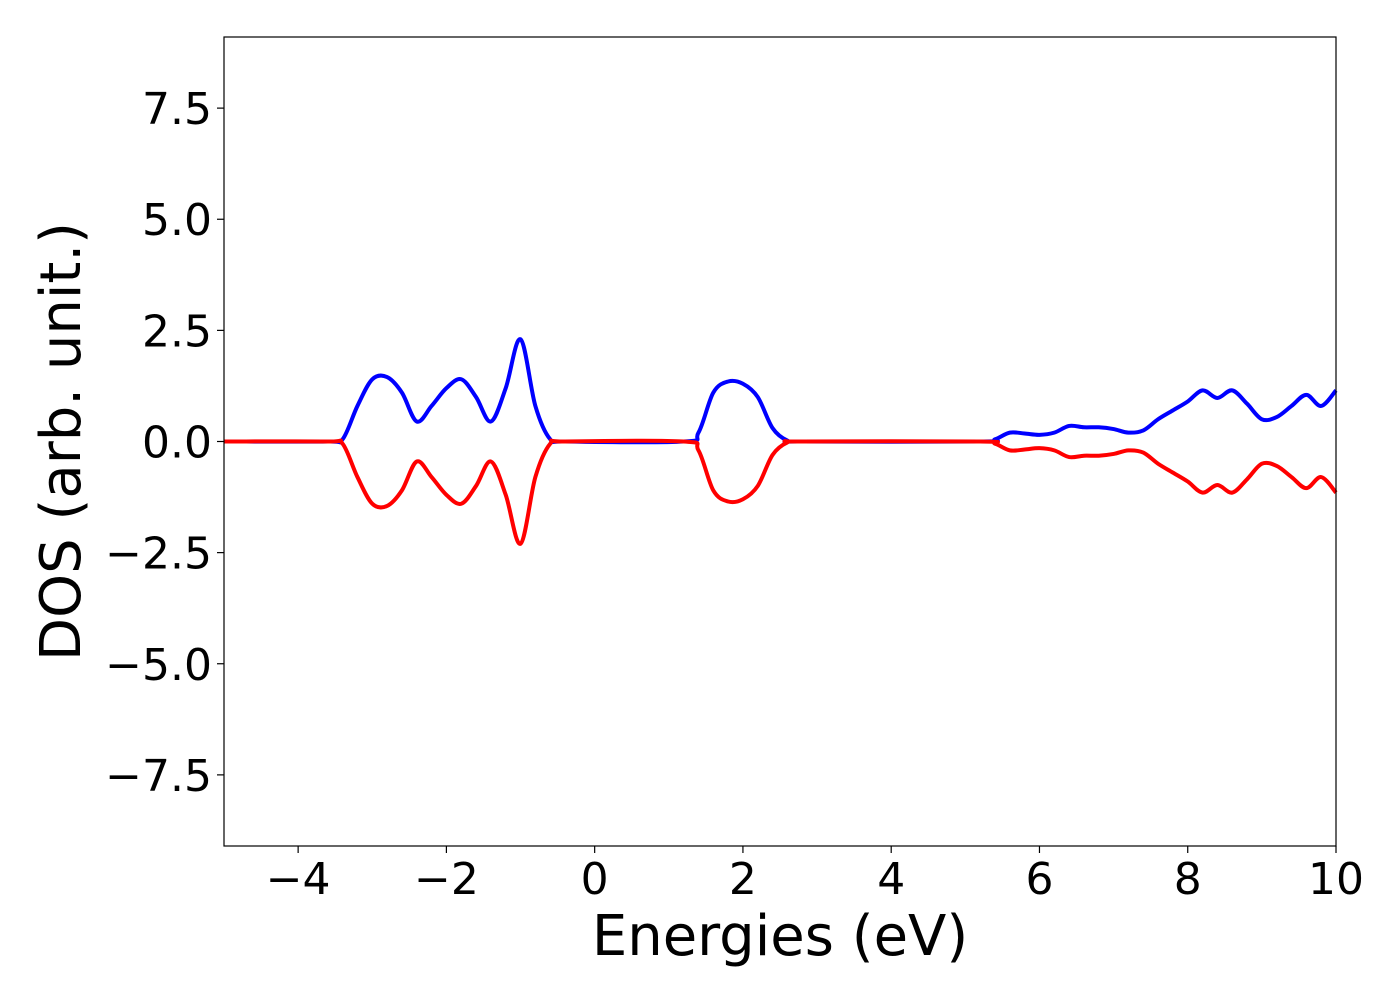 This screenshot has width=1400, height=1000. What do you see at coordinates (446, 879) in the screenshot?
I see `x-tick-label: −2` at bounding box center [446, 879].